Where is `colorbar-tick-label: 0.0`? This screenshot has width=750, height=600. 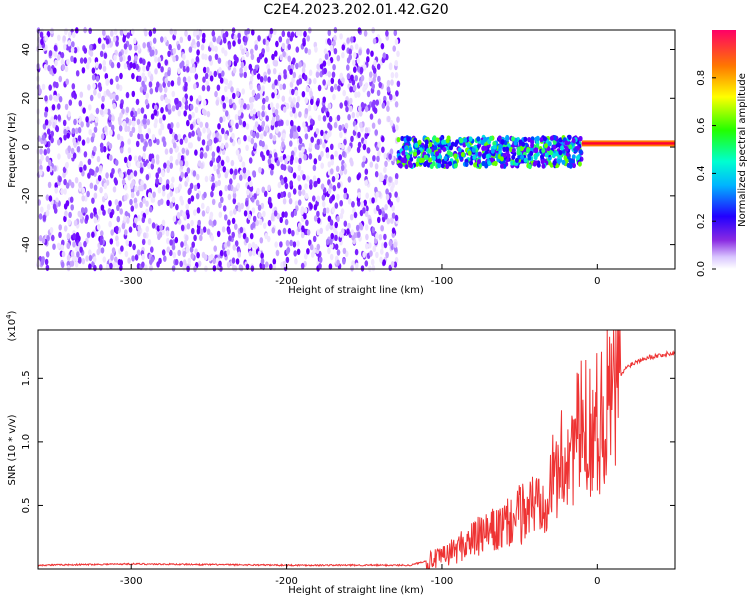
colorbar-tick-label: 0.0 is located at coordinates (701, 269).